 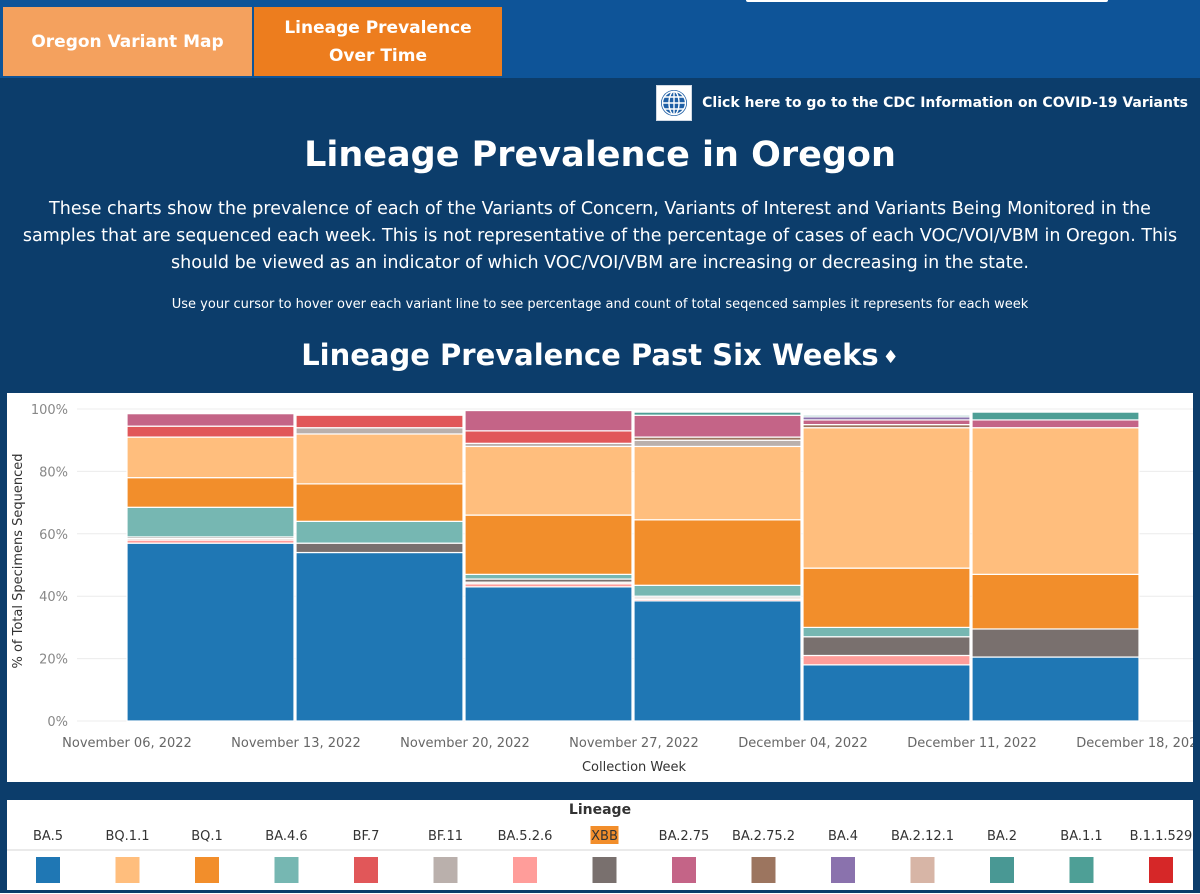 What do you see at coordinates (922, 836) in the screenshot?
I see `legend-label: BA.2.12.1` at bounding box center [922, 836].